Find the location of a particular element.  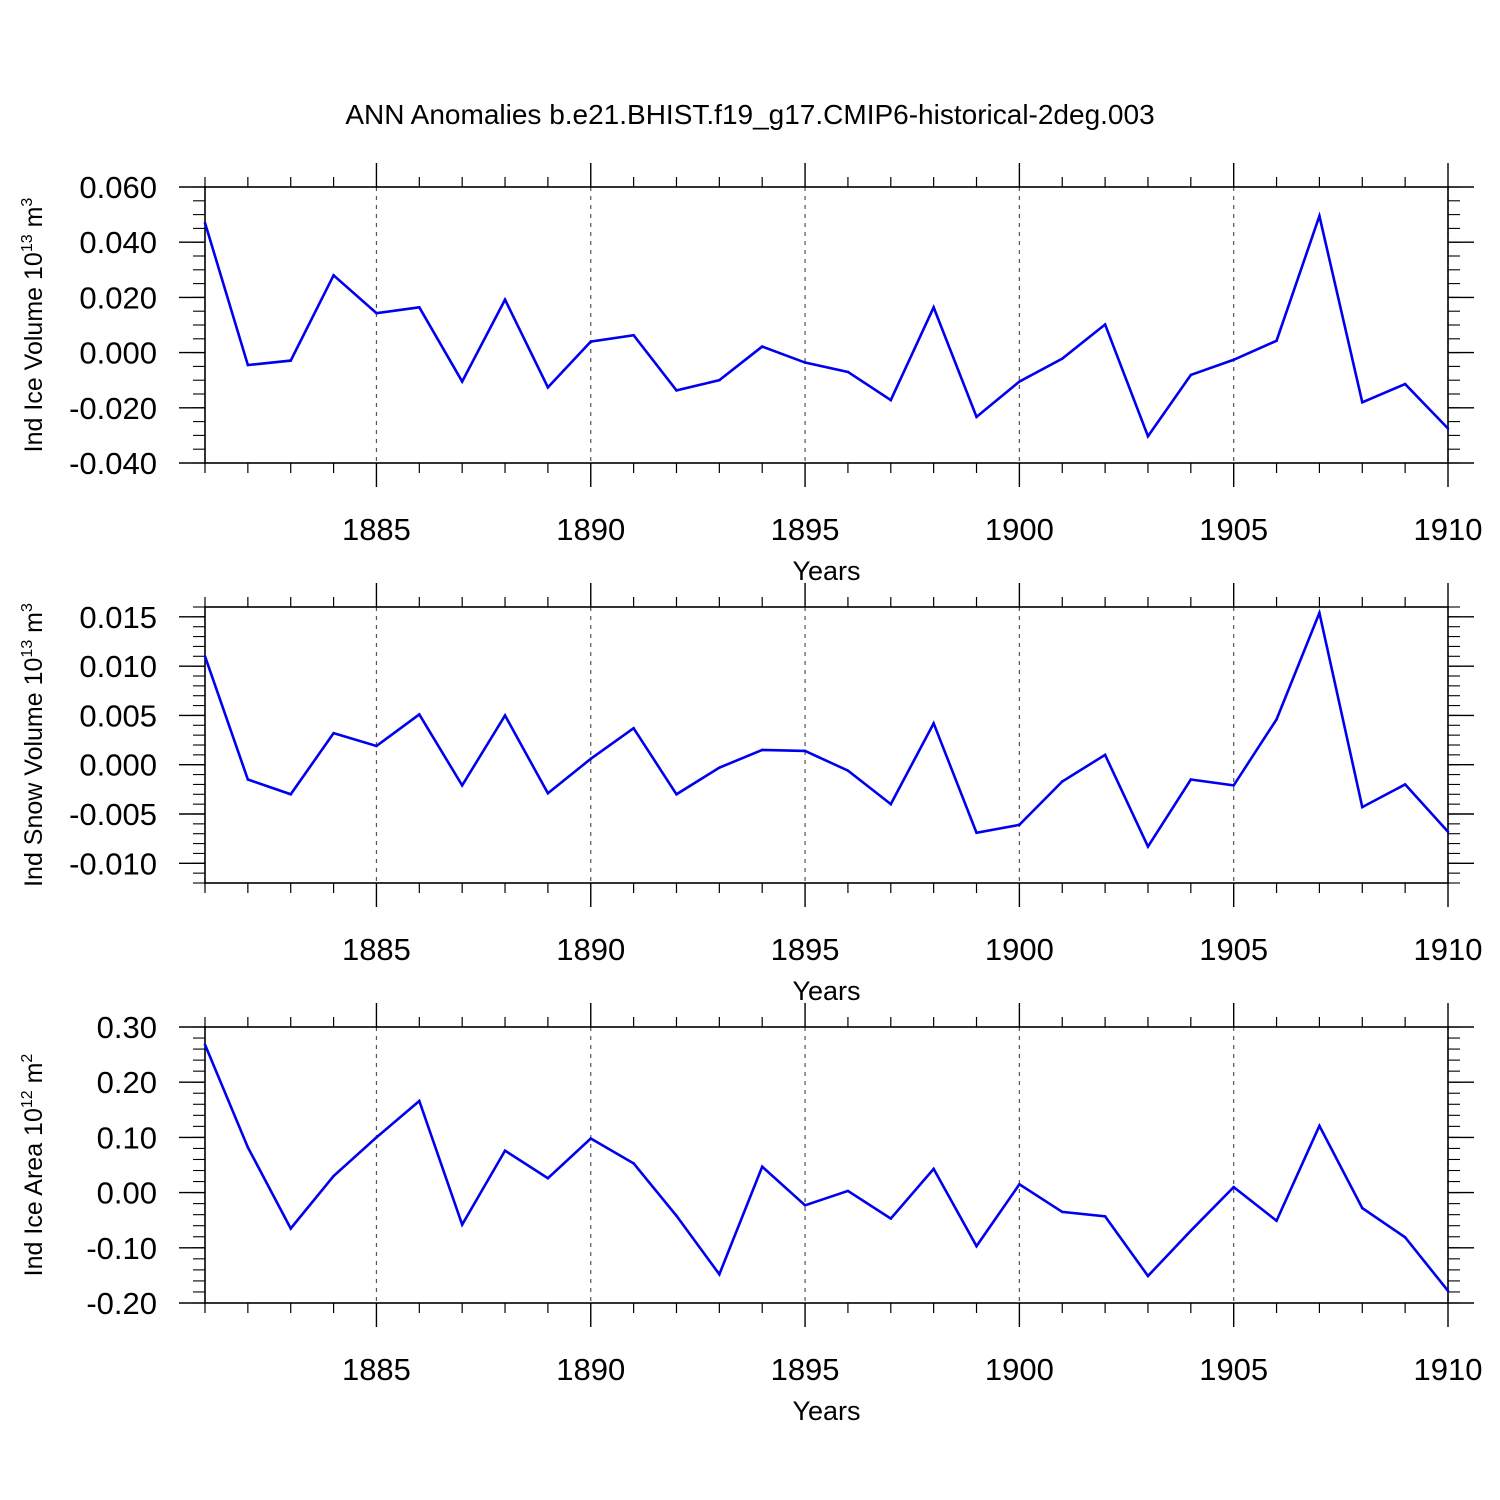

y-tick-label: 0.040 is located at coordinates (118, 242).